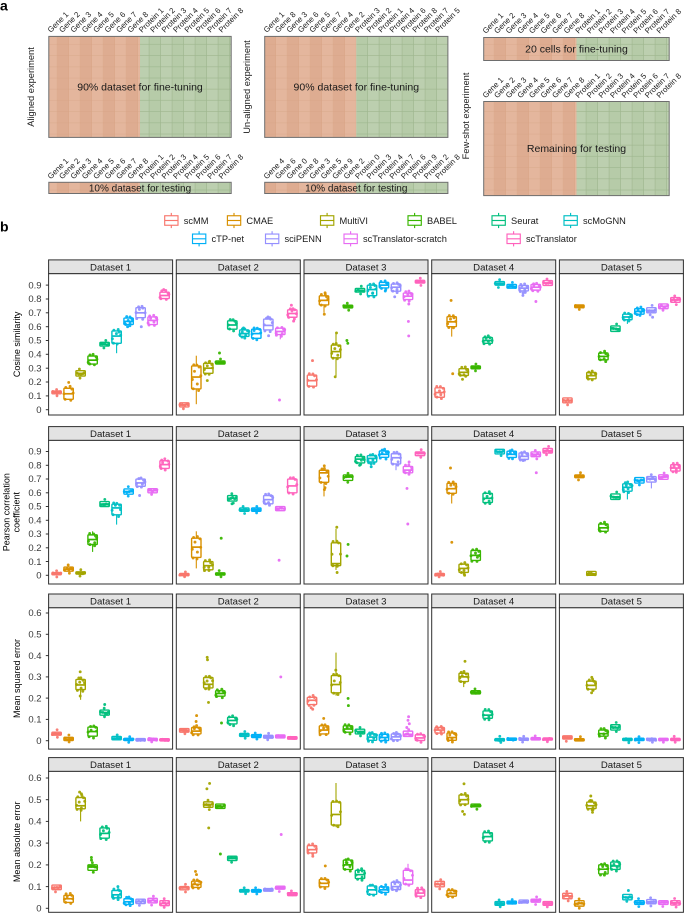 The width and height of the screenshot is (685, 915). I want to click on svg-text: 20 cells for fine-tuning, so click(576, 50).